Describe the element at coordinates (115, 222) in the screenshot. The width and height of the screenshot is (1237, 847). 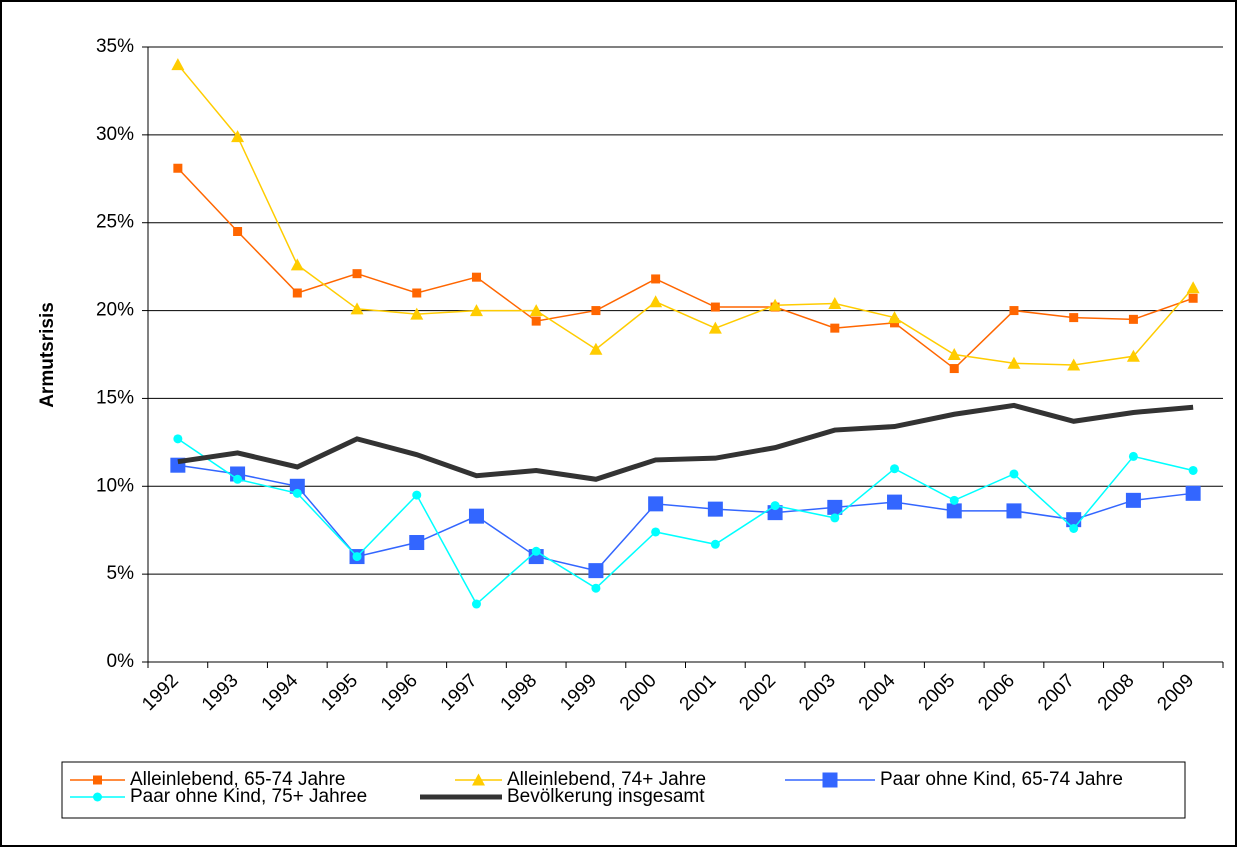
I see `y-tick-label: 25%` at that location.